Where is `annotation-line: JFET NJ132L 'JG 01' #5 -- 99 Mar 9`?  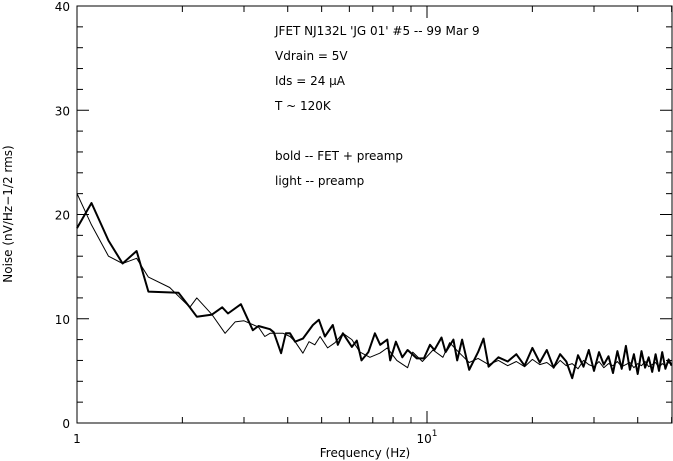
annotation-line: JFET NJ132L 'JG 01' #5 -- 99 Mar 9 is located at coordinates (377, 31).